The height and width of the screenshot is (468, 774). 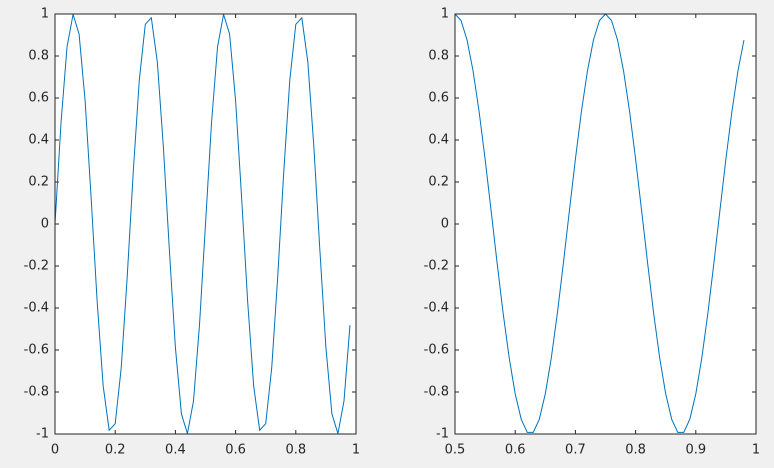 I want to click on x-tick-label: 0.9, so click(x=695, y=450).